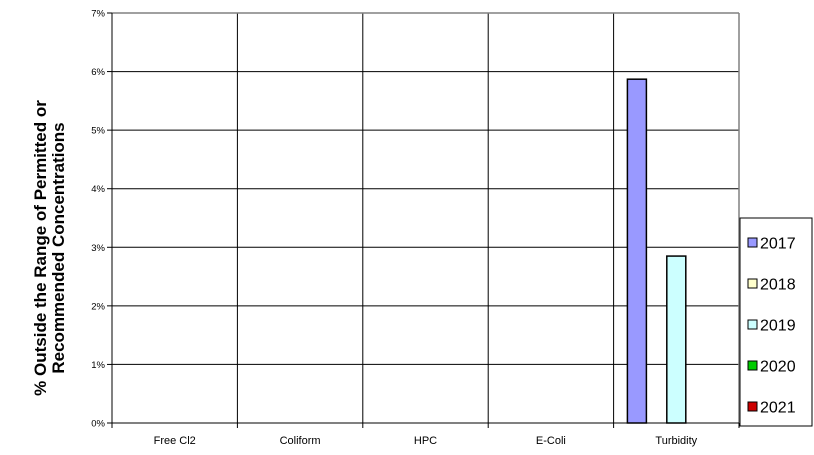  I want to click on legend-label: 2017, so click(778, 244).